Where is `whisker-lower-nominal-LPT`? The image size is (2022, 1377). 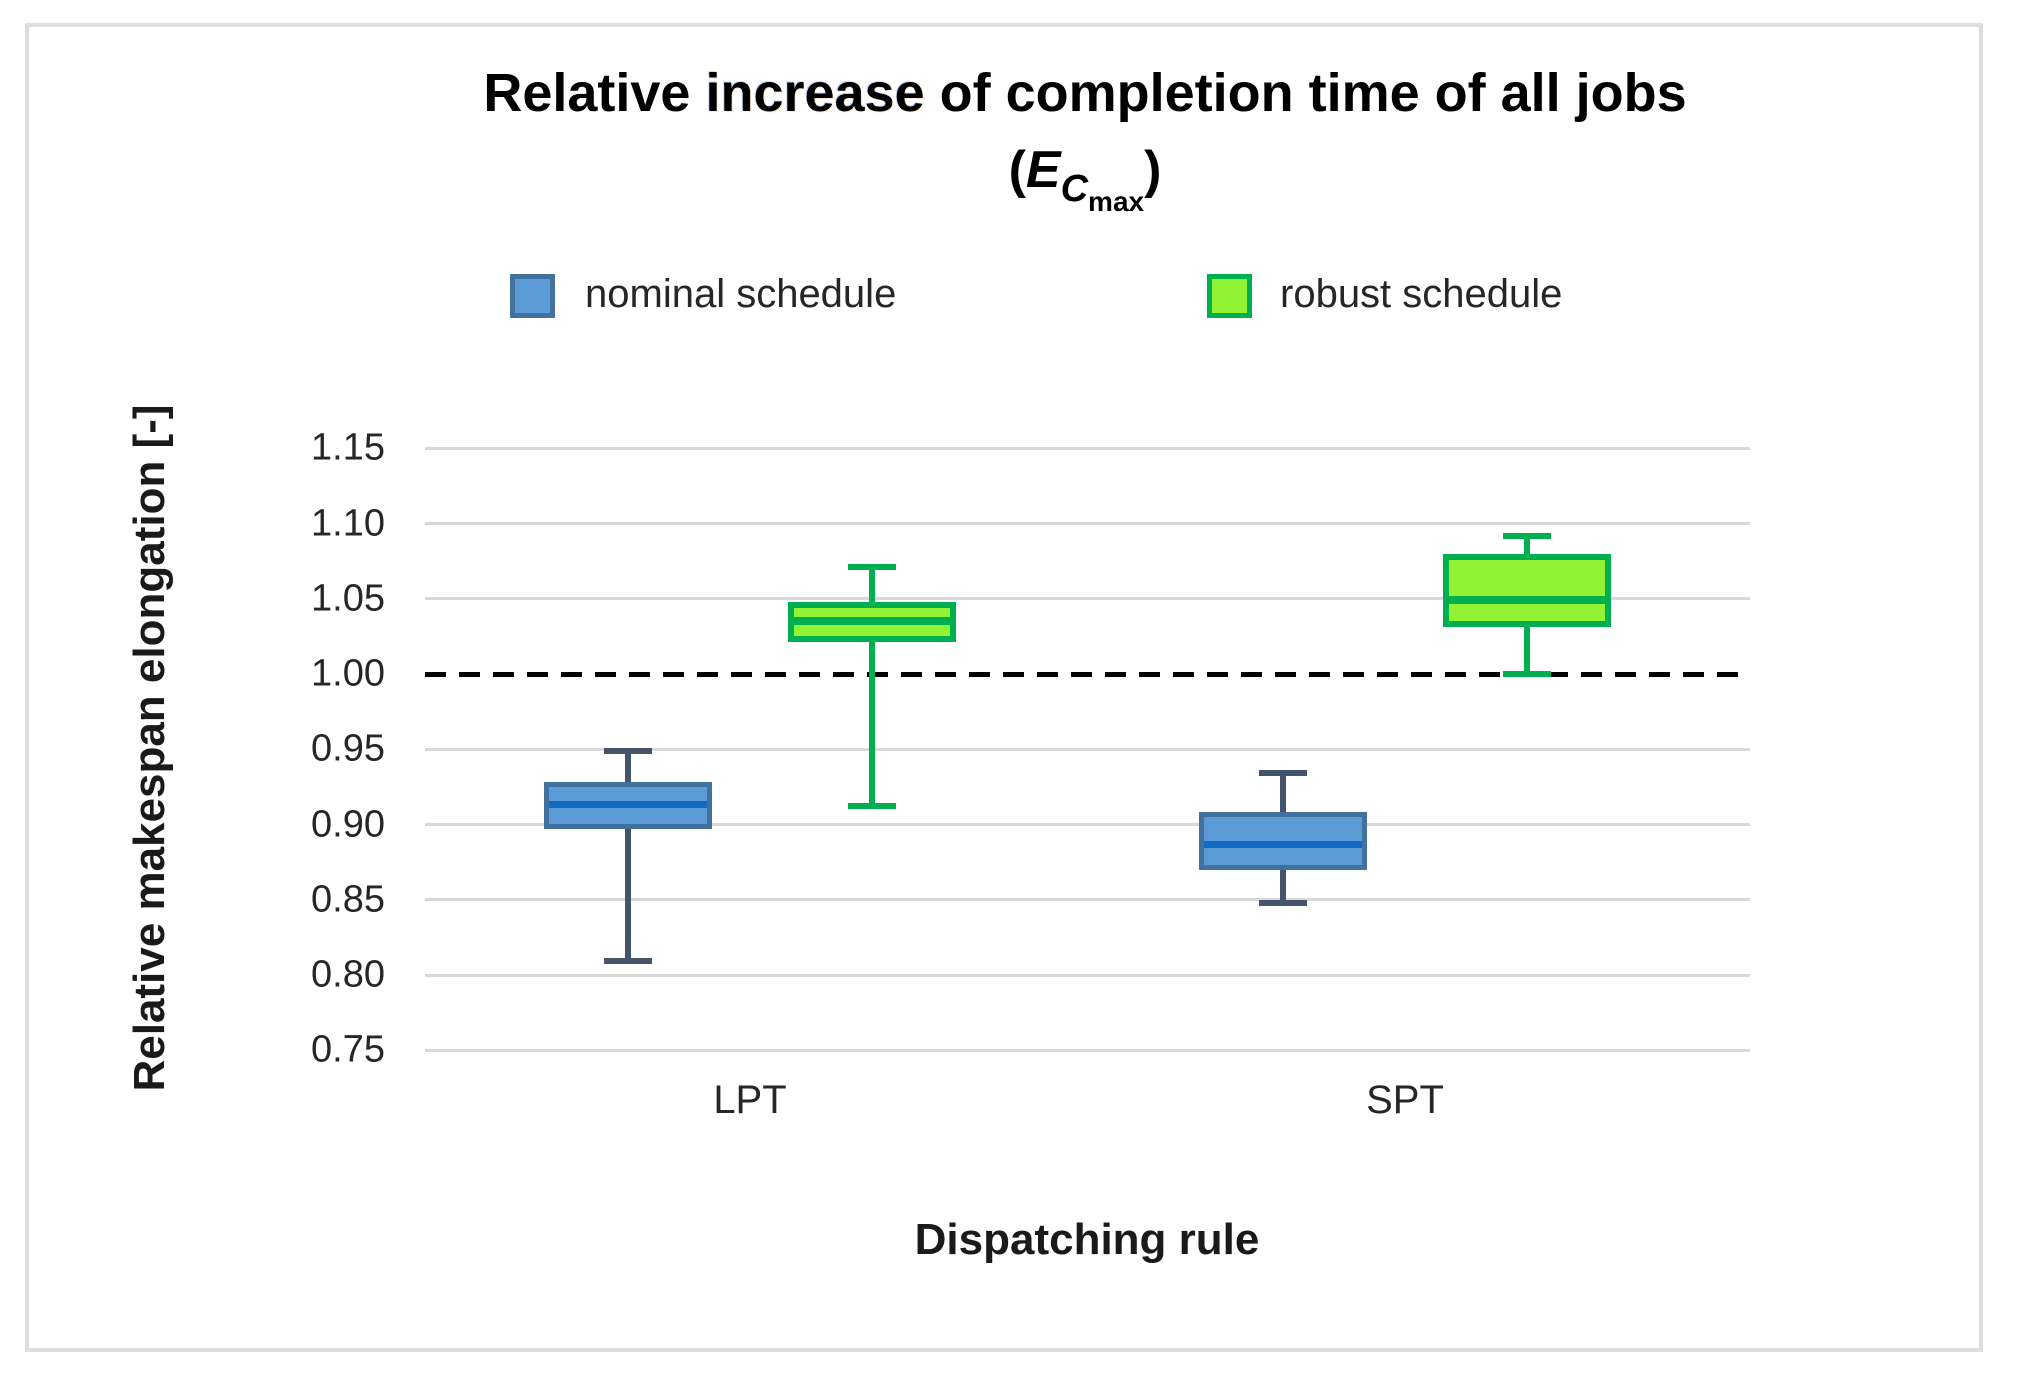
whisker-lower-nominal-LPT is located at coordinates (628, 895).